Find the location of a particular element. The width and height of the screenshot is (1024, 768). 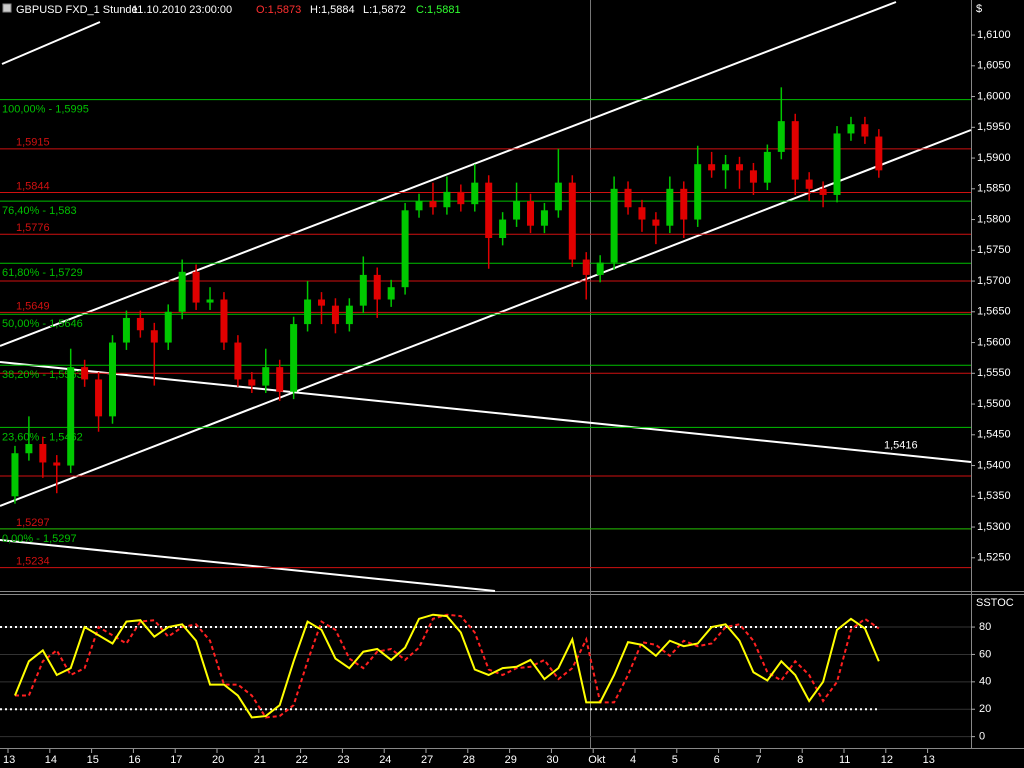

price-level-label: 1,5776 is located at coordinates (33, 228).